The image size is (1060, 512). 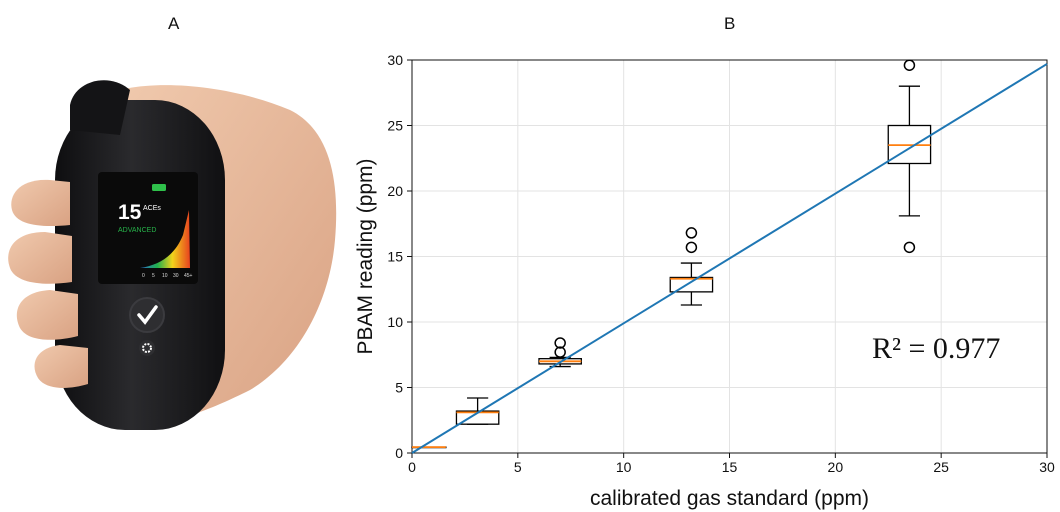 What do you see at coordinates (730, 23) in the screenshot?
I see `panel-label-b: B` at bounding box center [730, 23].